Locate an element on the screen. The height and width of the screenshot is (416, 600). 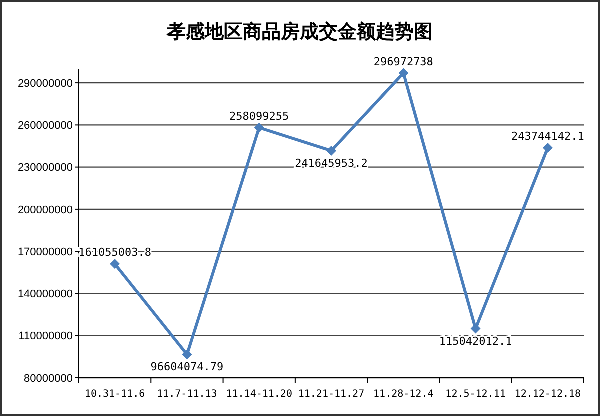
x-tick-label: 12.12-12.18 is located at coordinates (548, 394).